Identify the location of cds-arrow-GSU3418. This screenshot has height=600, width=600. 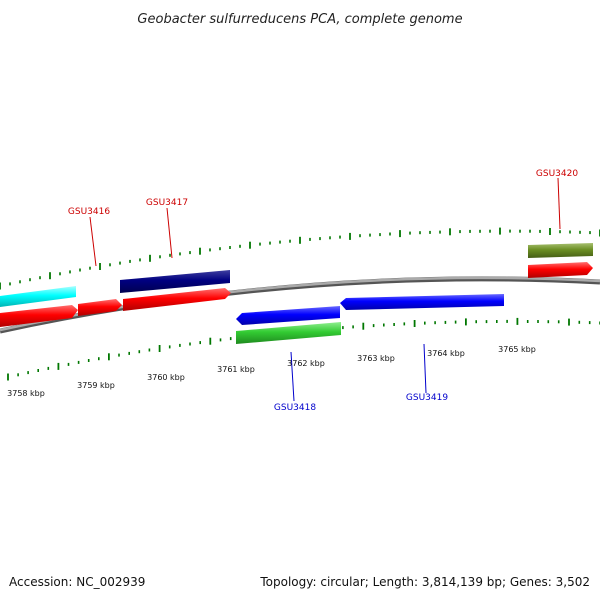
(288, 315).